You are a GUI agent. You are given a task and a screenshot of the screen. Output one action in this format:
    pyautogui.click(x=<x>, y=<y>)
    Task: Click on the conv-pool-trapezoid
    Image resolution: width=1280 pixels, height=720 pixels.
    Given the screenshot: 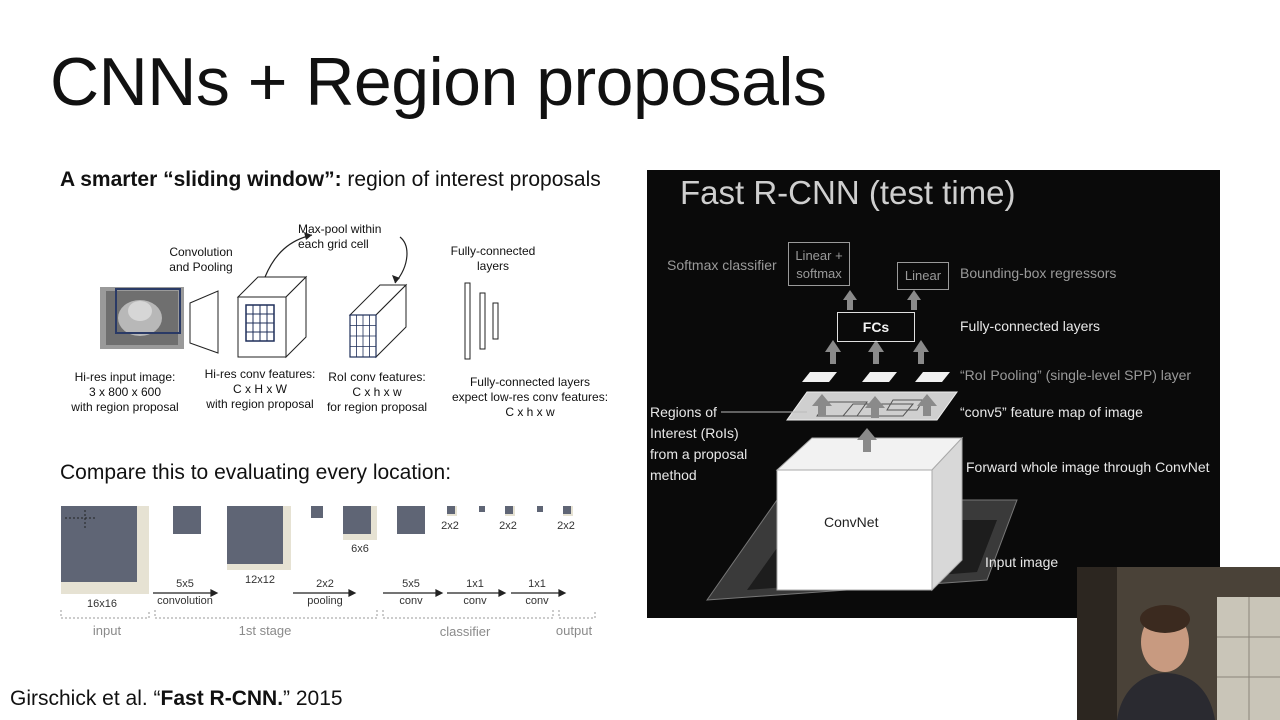 What is the action you would take?
    pyautogui.click(x=204, y=322)
    